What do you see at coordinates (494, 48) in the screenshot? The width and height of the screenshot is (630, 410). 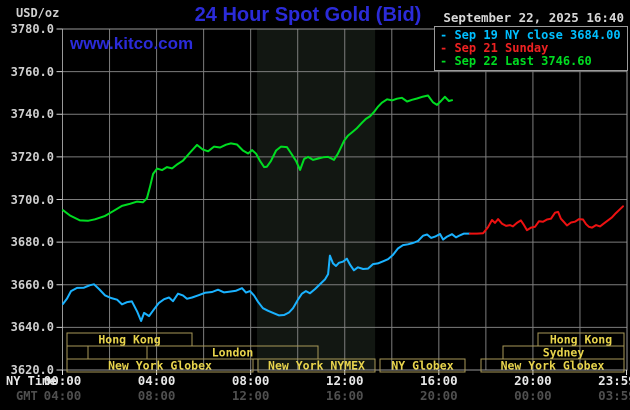 I see `legend-entry-1: - Sep 21 Sunday` at bounding box center [494, 48].